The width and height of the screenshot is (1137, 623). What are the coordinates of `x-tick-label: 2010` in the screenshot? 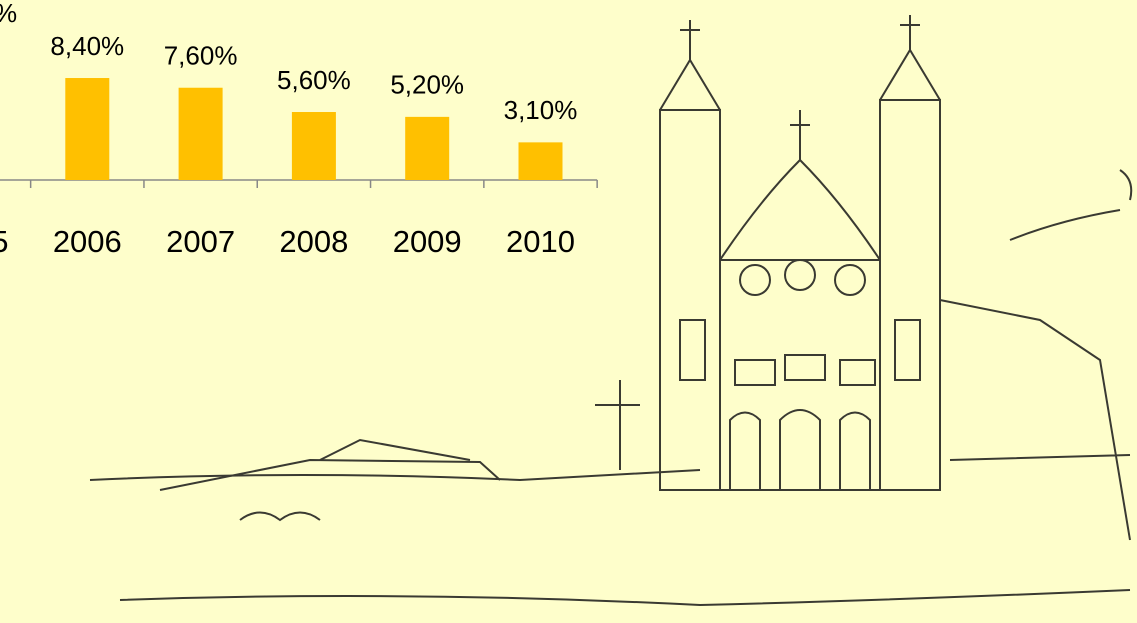 It's located at (540, 241).